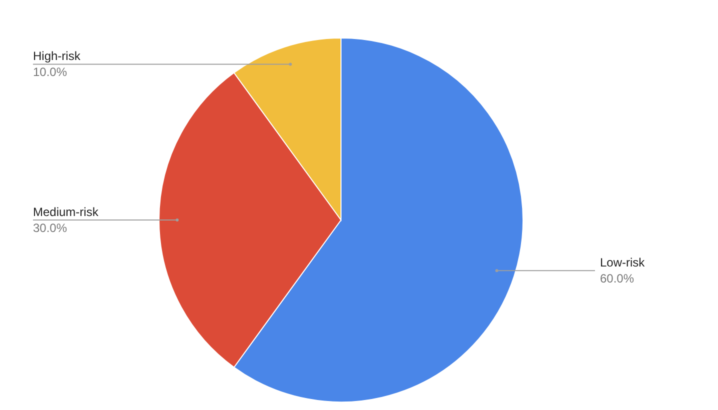 Image resolution: width=718 pixels, height=410 pixels. What do you see at coordinates (50, 228) in the screenshot?
I see `data-label: 30.0%` at bounding box center [50, 228].